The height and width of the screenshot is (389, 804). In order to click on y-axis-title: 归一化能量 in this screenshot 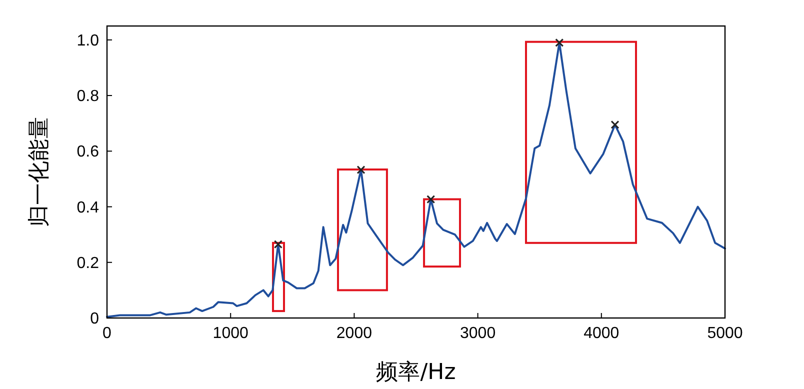, I will do `click(39, 172)`.